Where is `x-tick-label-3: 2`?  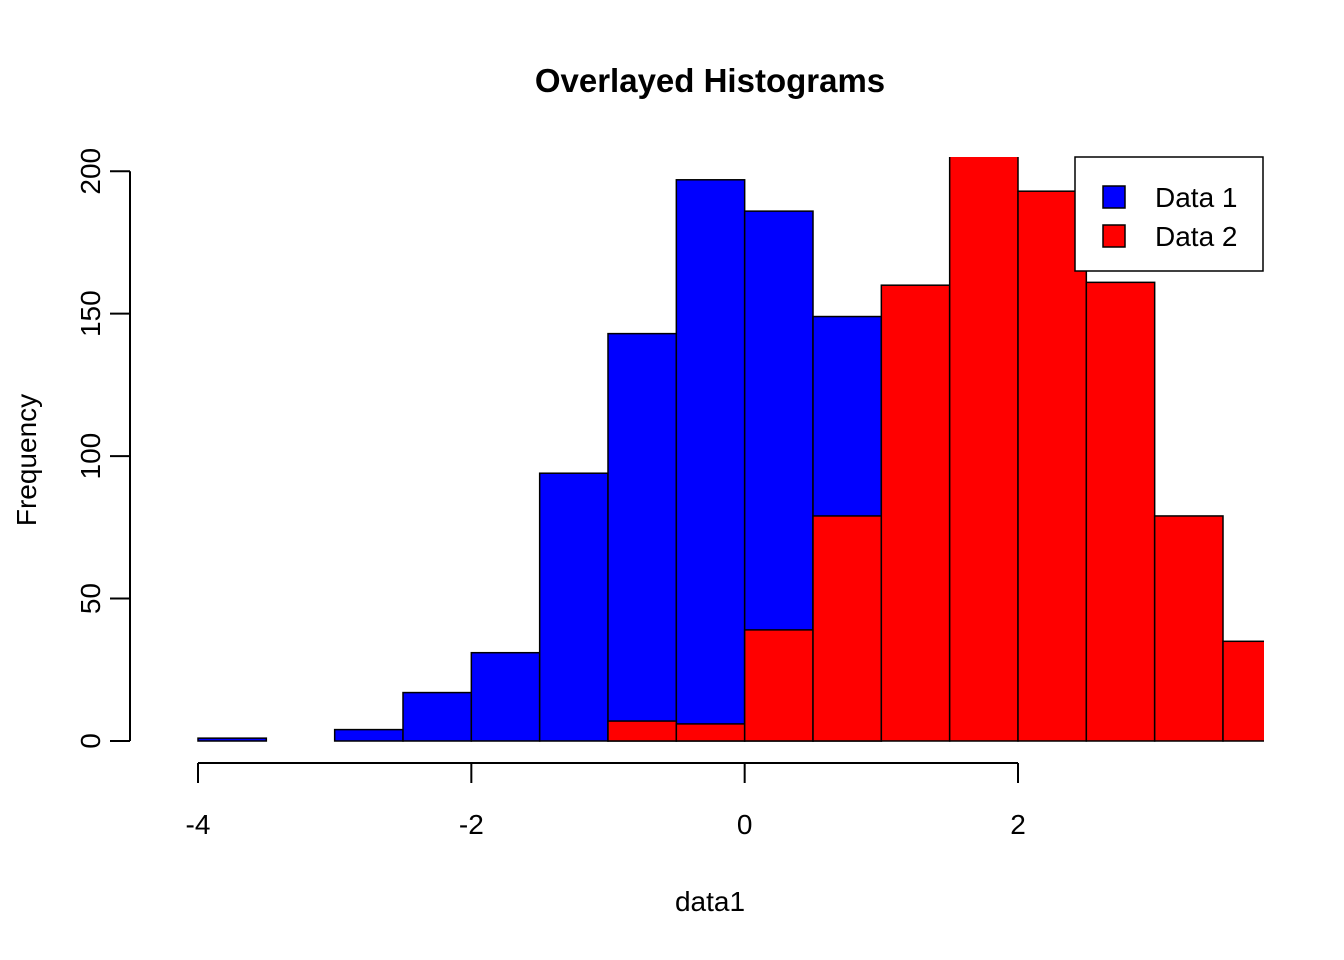 x-tick-label-3: 2 is located at coordinates (1018, 824).